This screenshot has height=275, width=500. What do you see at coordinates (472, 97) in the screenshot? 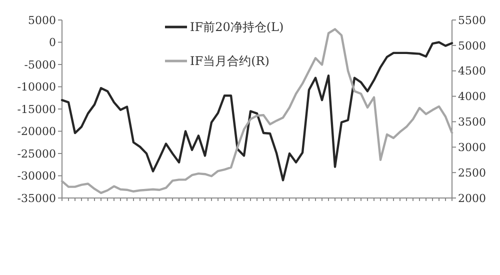
I see `y2-tick-label: 4000` at bounding box center [472, 97].